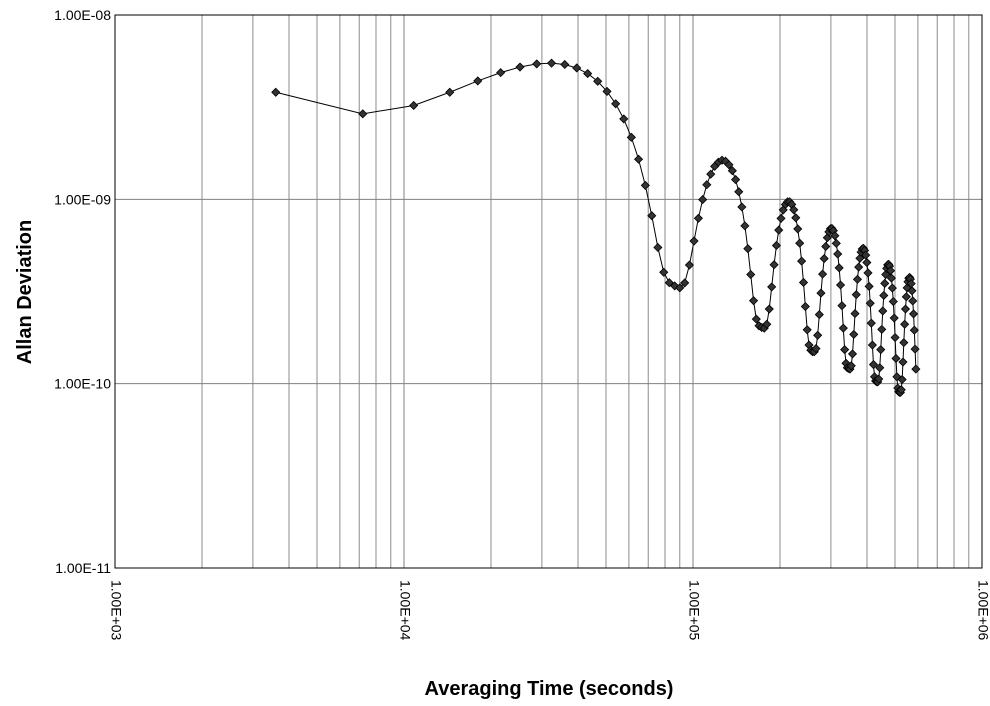  I want to click on x-tick-label: 1.00E+03, so click(116, 610).